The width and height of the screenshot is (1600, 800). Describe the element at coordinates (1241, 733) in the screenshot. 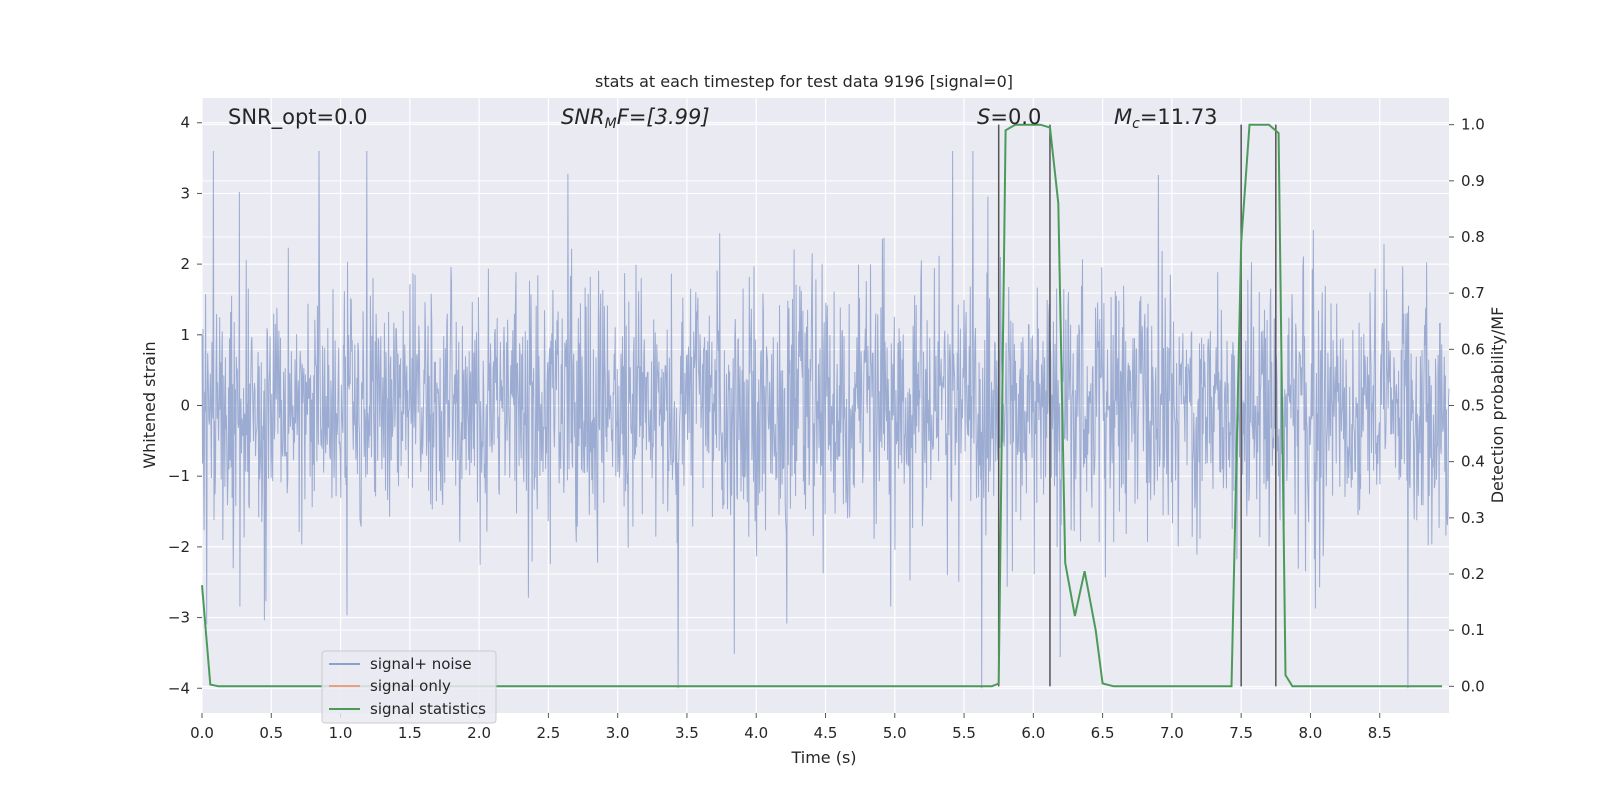

I see `x-tick-label: 7.5` at that location.